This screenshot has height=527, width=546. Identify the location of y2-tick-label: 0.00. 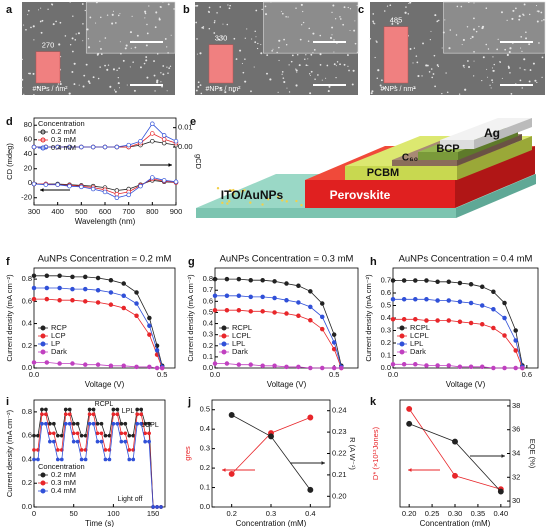
(185, 146).